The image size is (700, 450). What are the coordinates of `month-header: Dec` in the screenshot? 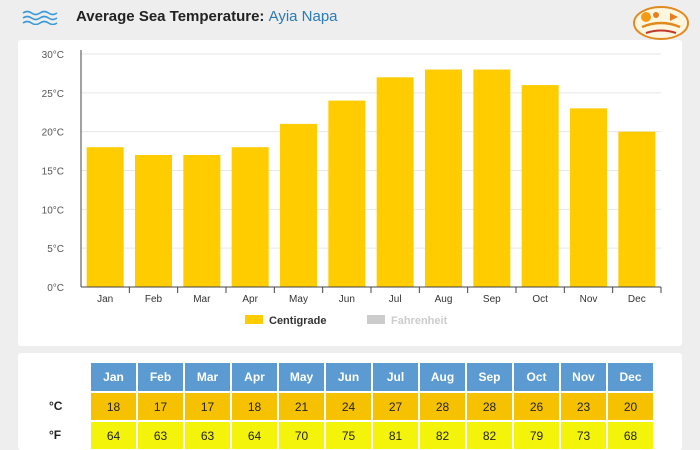 It's located at (630, 377).